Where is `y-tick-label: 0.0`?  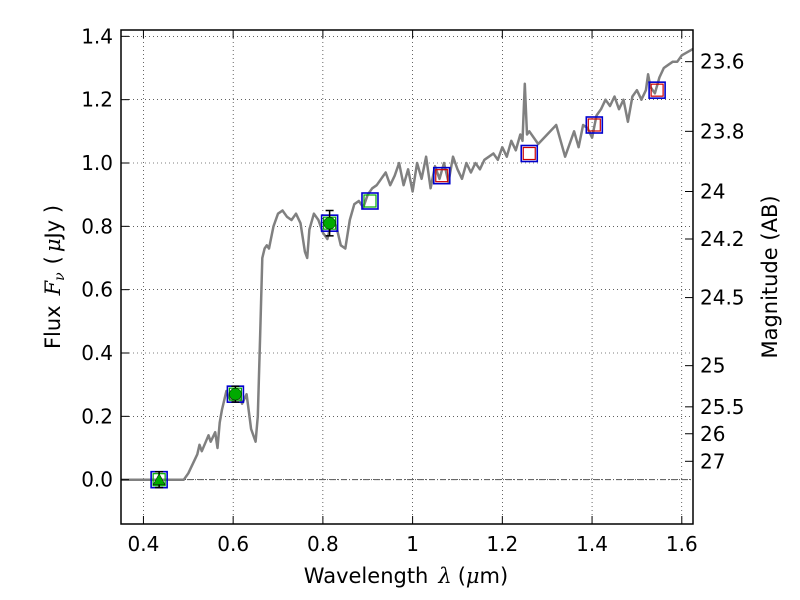 y-tick-label: 0.0 is located at coordinates (97, 480).